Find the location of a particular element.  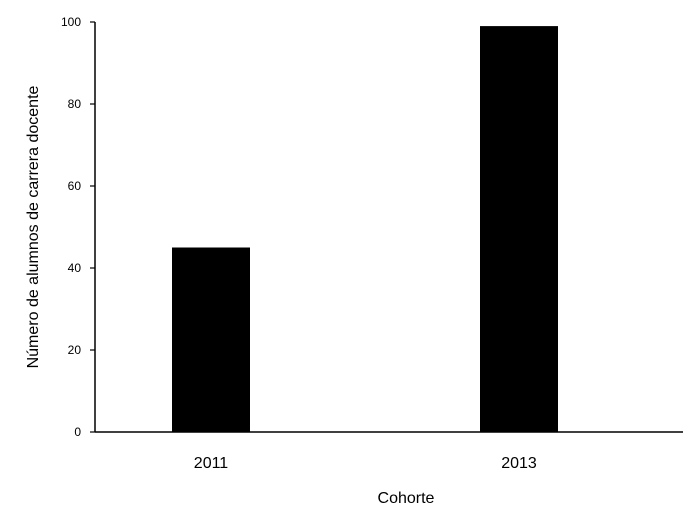

x-axis: 2011 2013 is located at coordinates (389, 451).